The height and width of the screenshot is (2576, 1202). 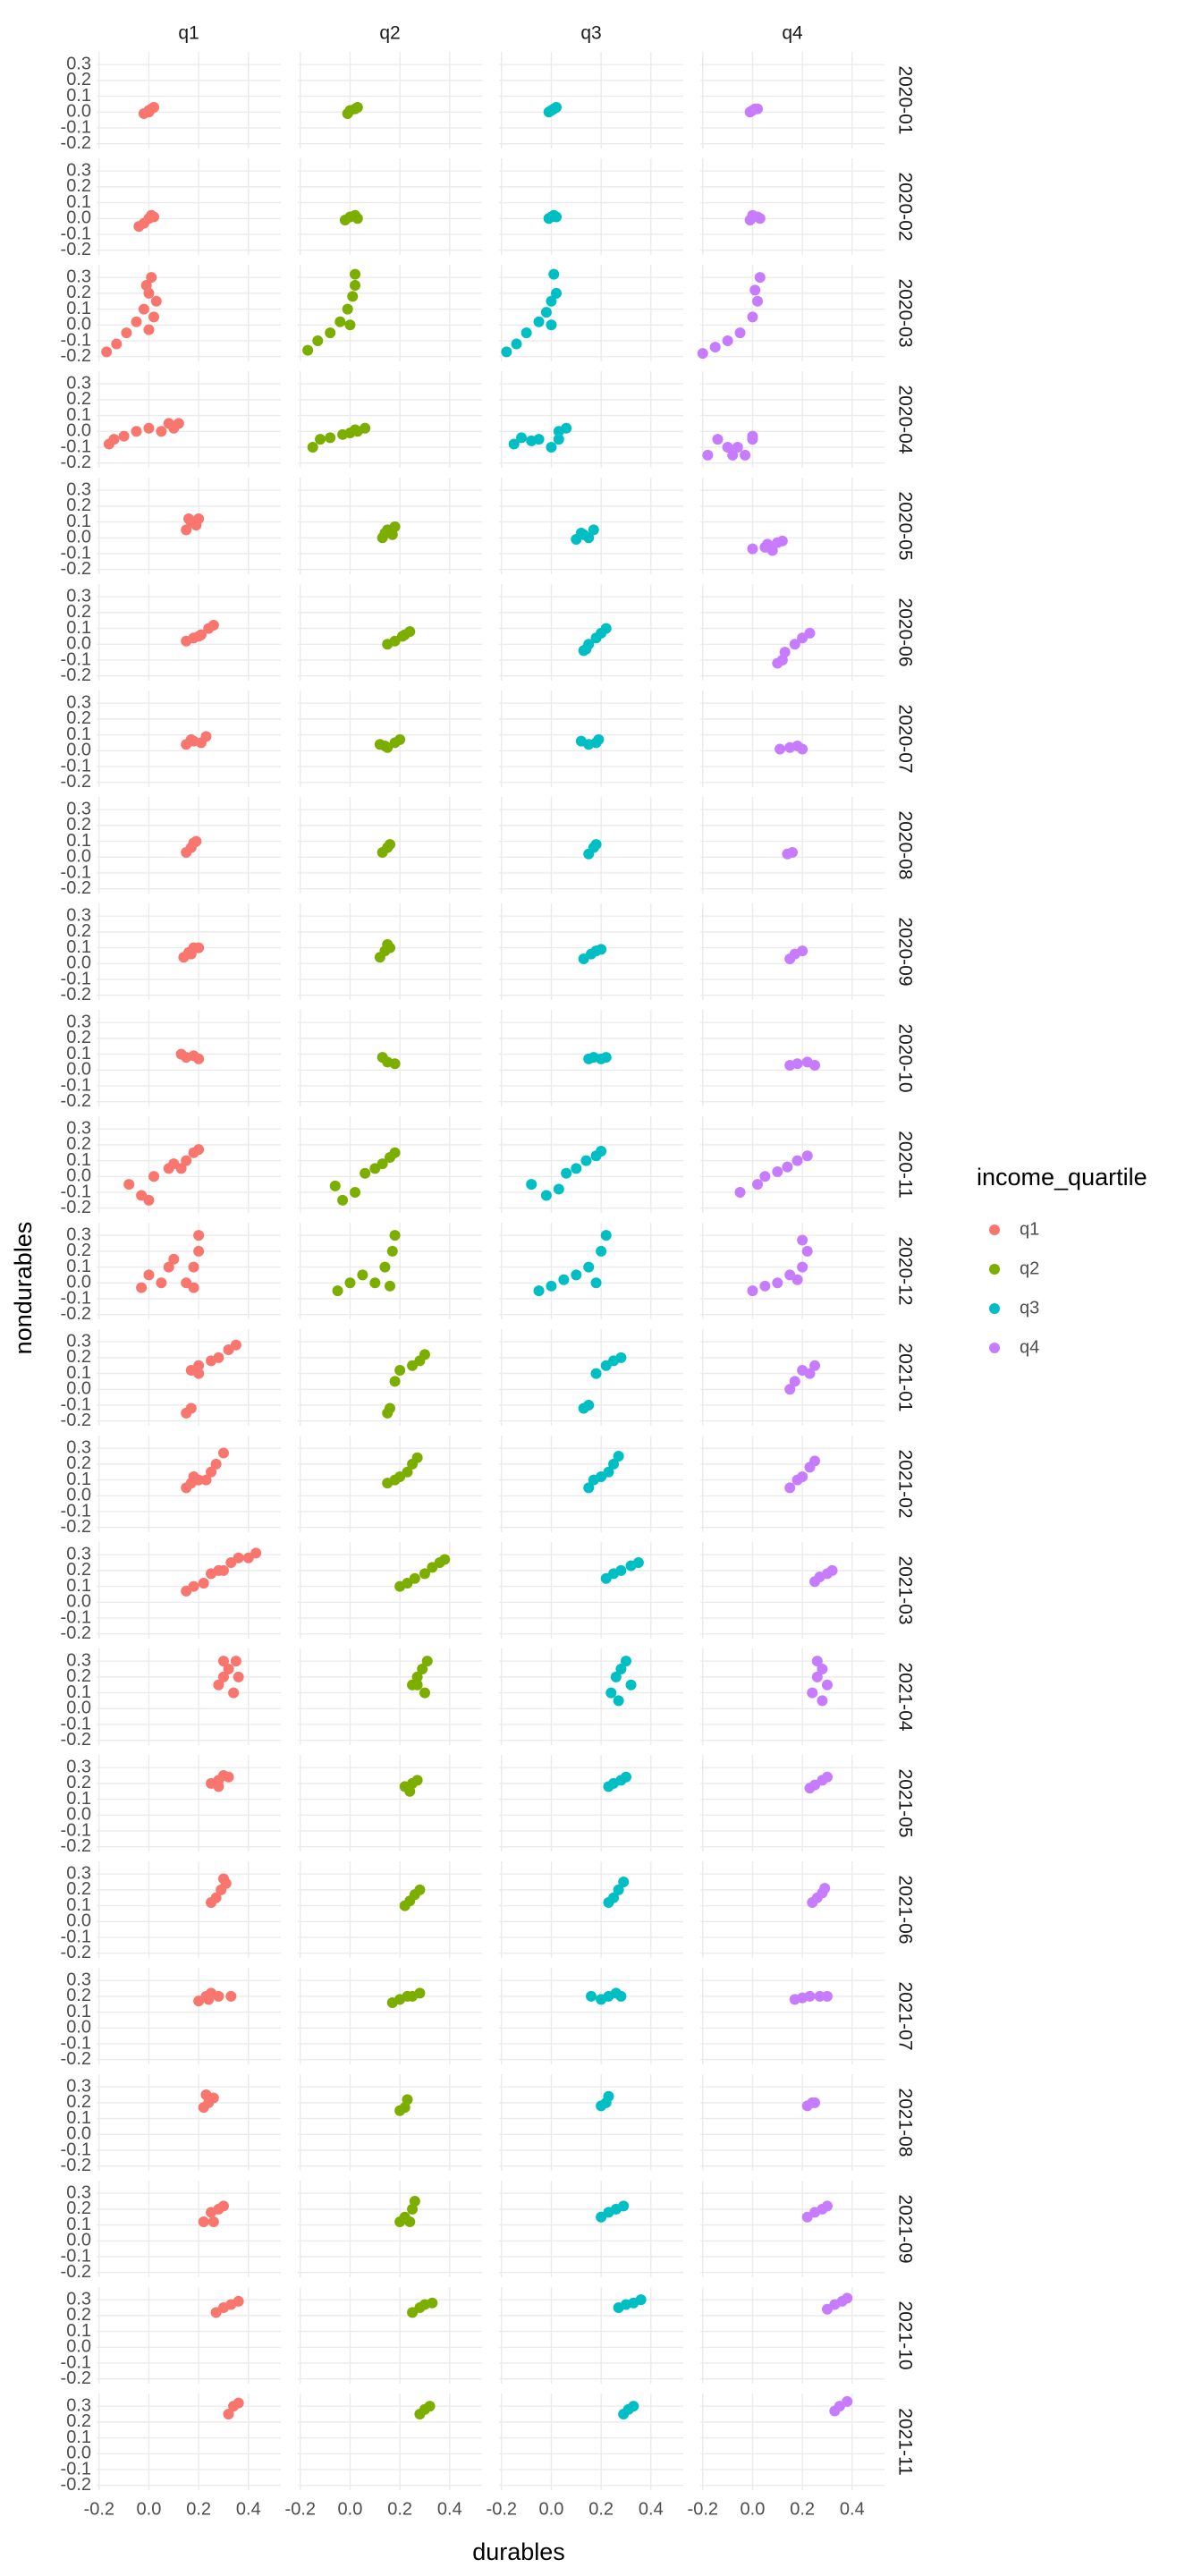 I want to click on row-strip-label: 2020-04, so click(x=904, y=419).